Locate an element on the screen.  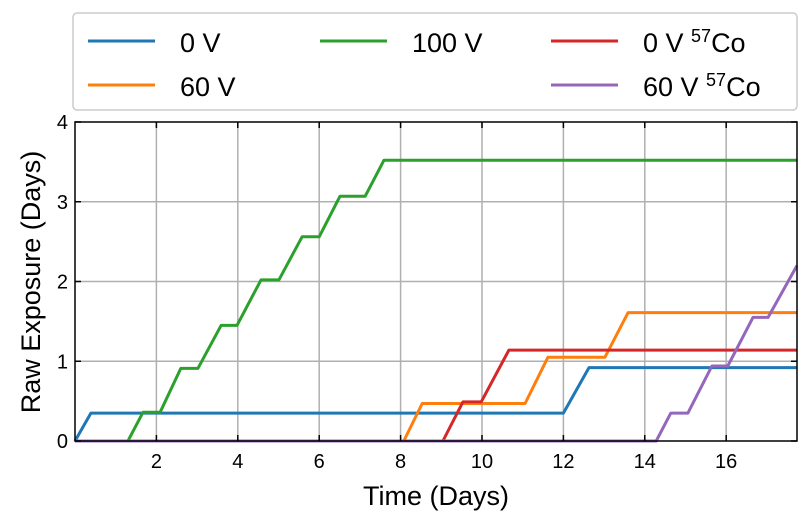
x-tick-label: 8 is located at coordinates (400, 462).